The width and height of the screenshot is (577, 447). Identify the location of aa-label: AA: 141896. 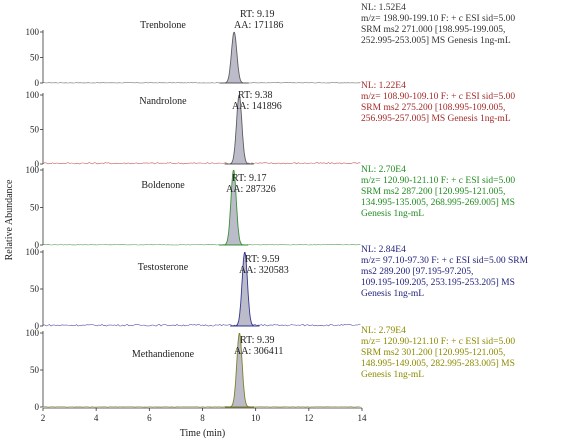
(257, 106).